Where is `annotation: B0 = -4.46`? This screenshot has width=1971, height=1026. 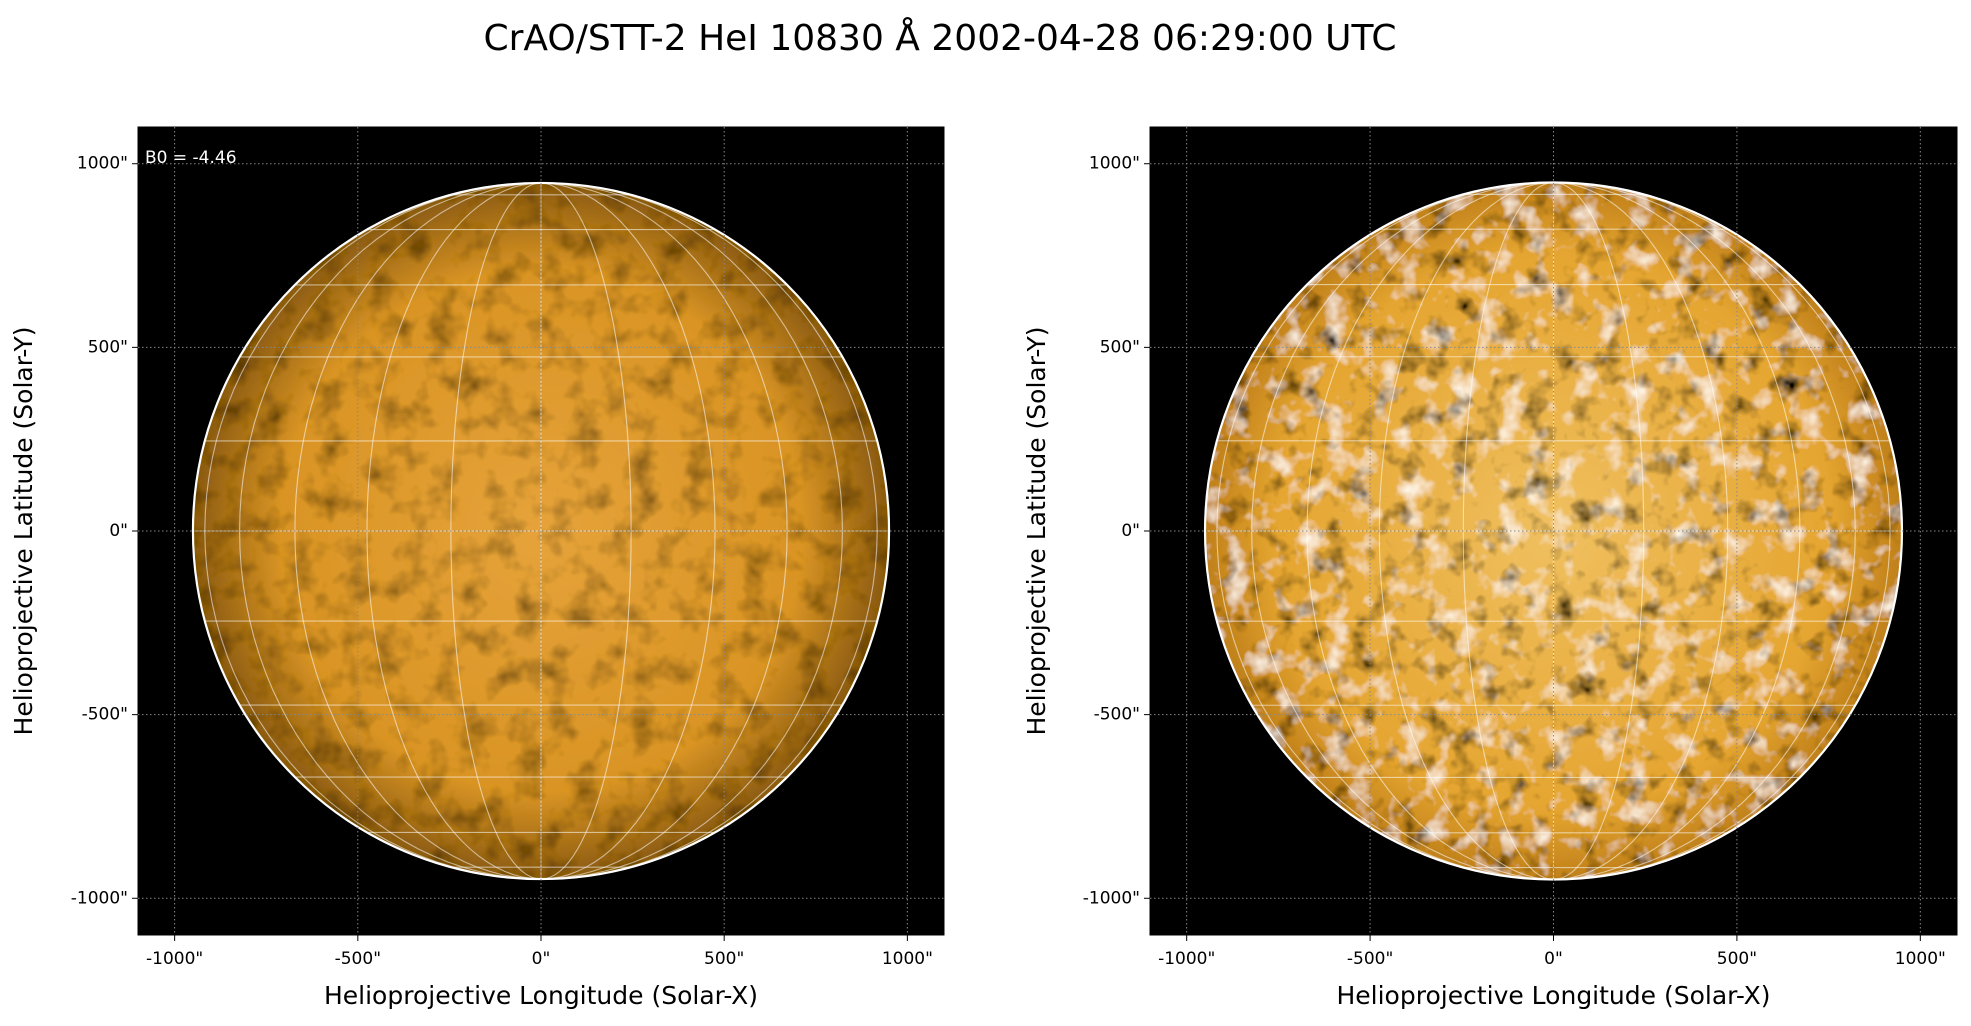
annotation: B0 = -4.46 is located at coordinates (191, 158).